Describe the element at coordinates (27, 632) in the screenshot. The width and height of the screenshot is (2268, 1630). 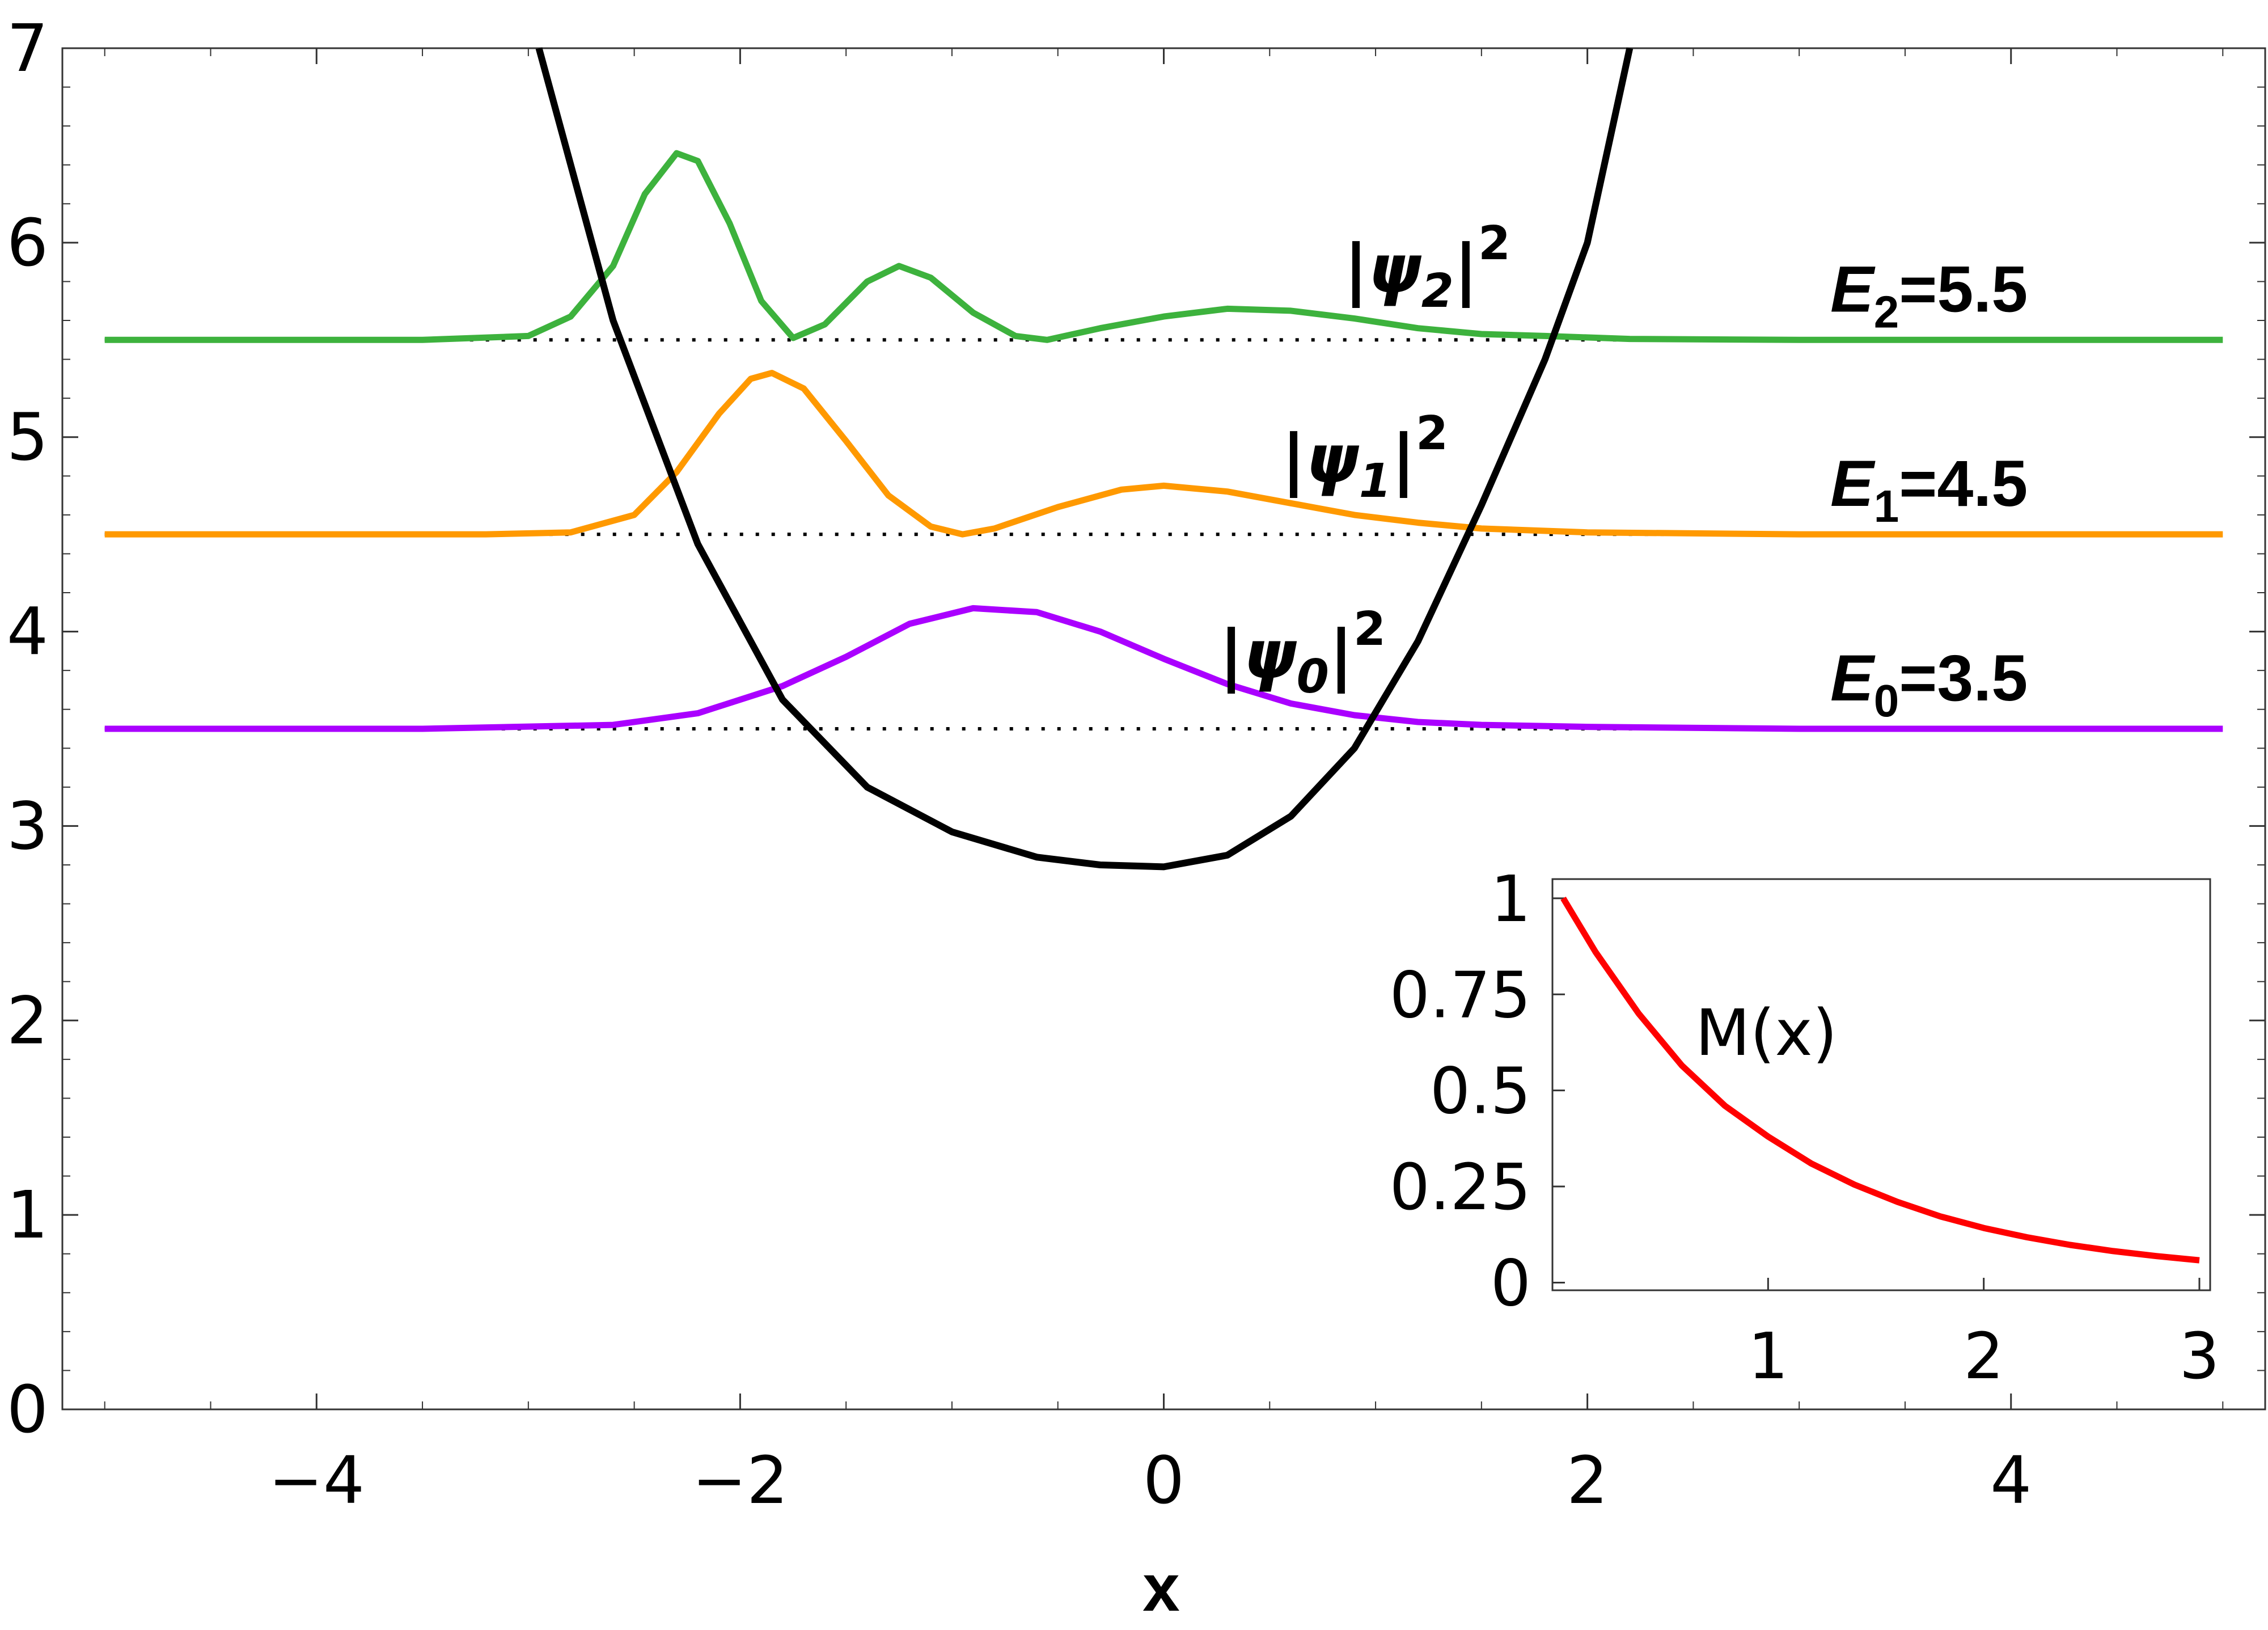
I see `y-tick-label: 4` at that location.